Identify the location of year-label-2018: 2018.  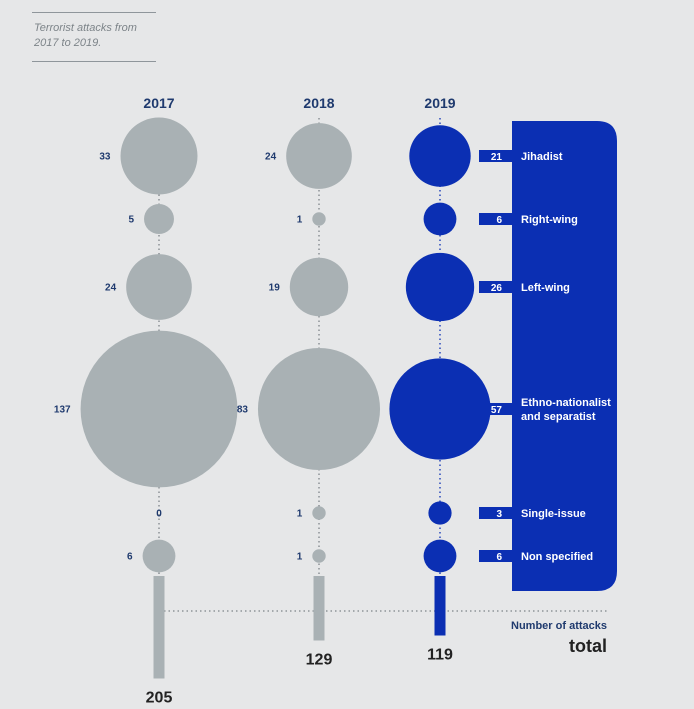
(318, 103).